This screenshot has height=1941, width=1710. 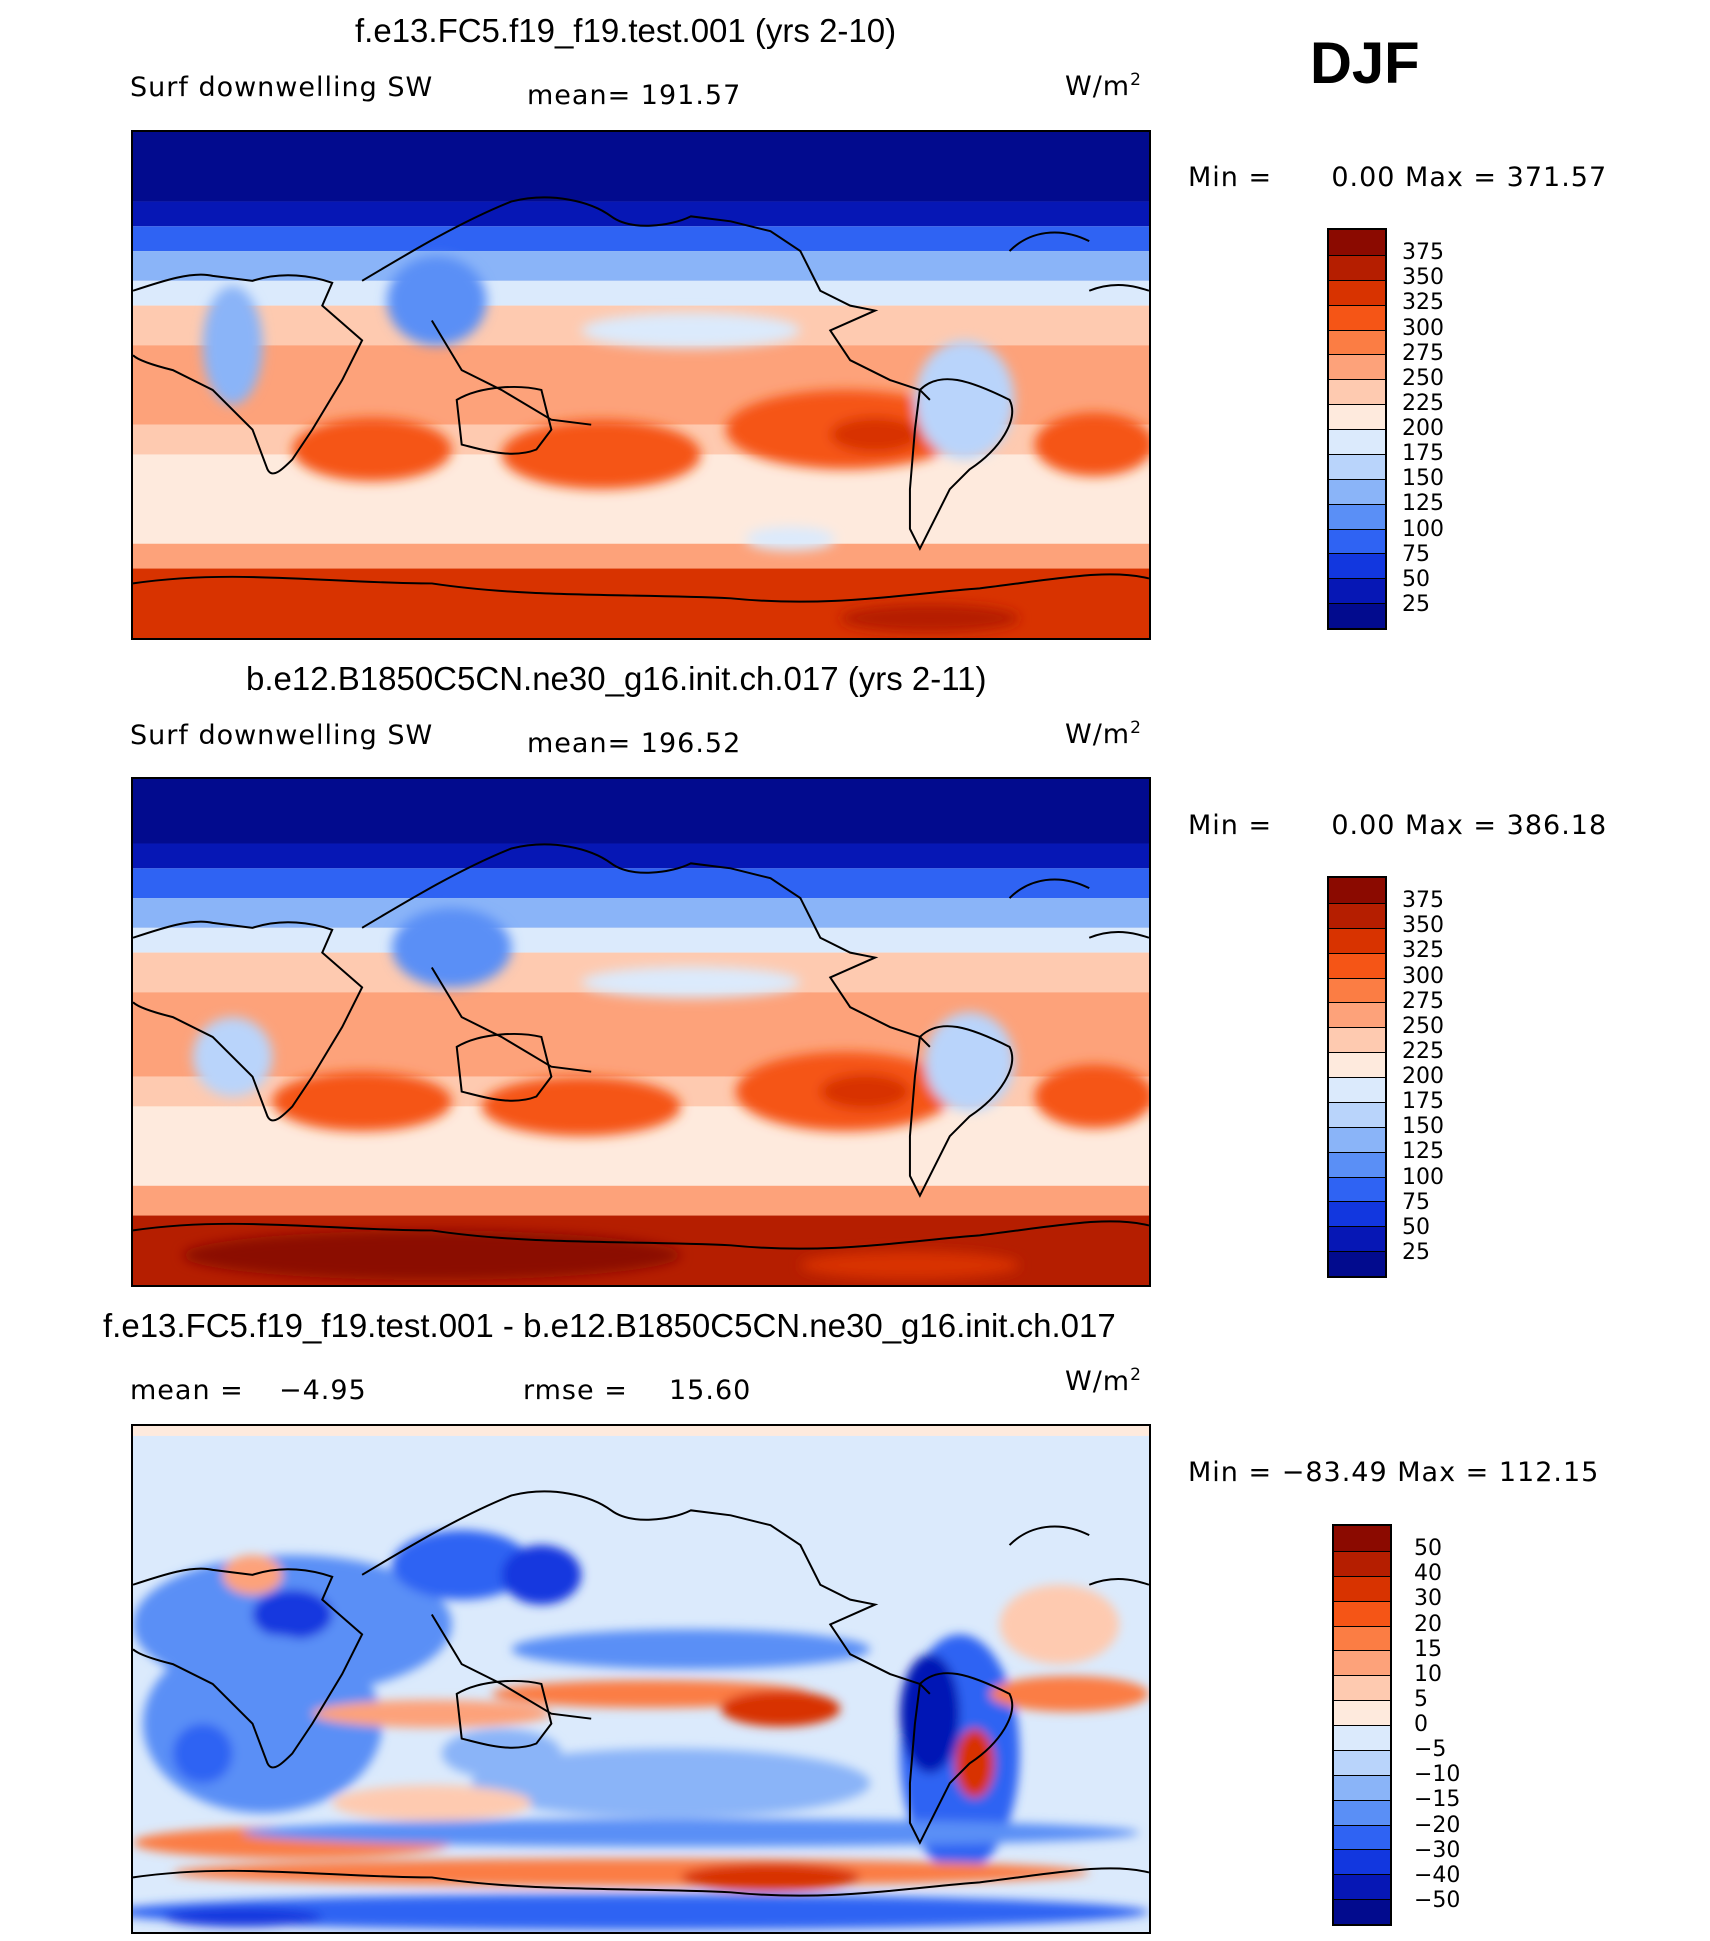 I want to click on panel1-min-value: 0.00, so click(x=1363, y=177).